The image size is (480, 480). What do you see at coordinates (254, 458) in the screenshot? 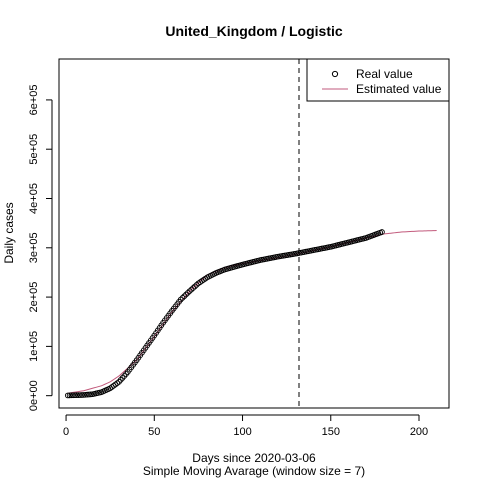
I see `x-axis-label: Days since 2020-03-06` at bounding box center [254, 458].